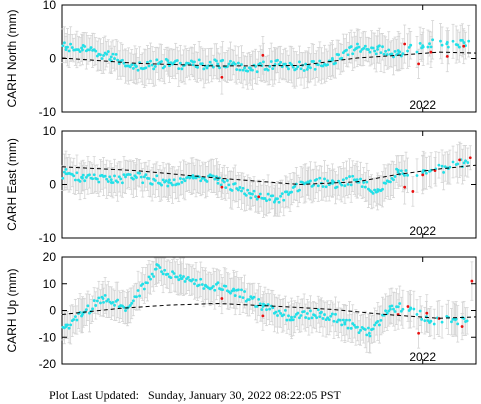  I want to click on east-recent-point, so click(460, 160).